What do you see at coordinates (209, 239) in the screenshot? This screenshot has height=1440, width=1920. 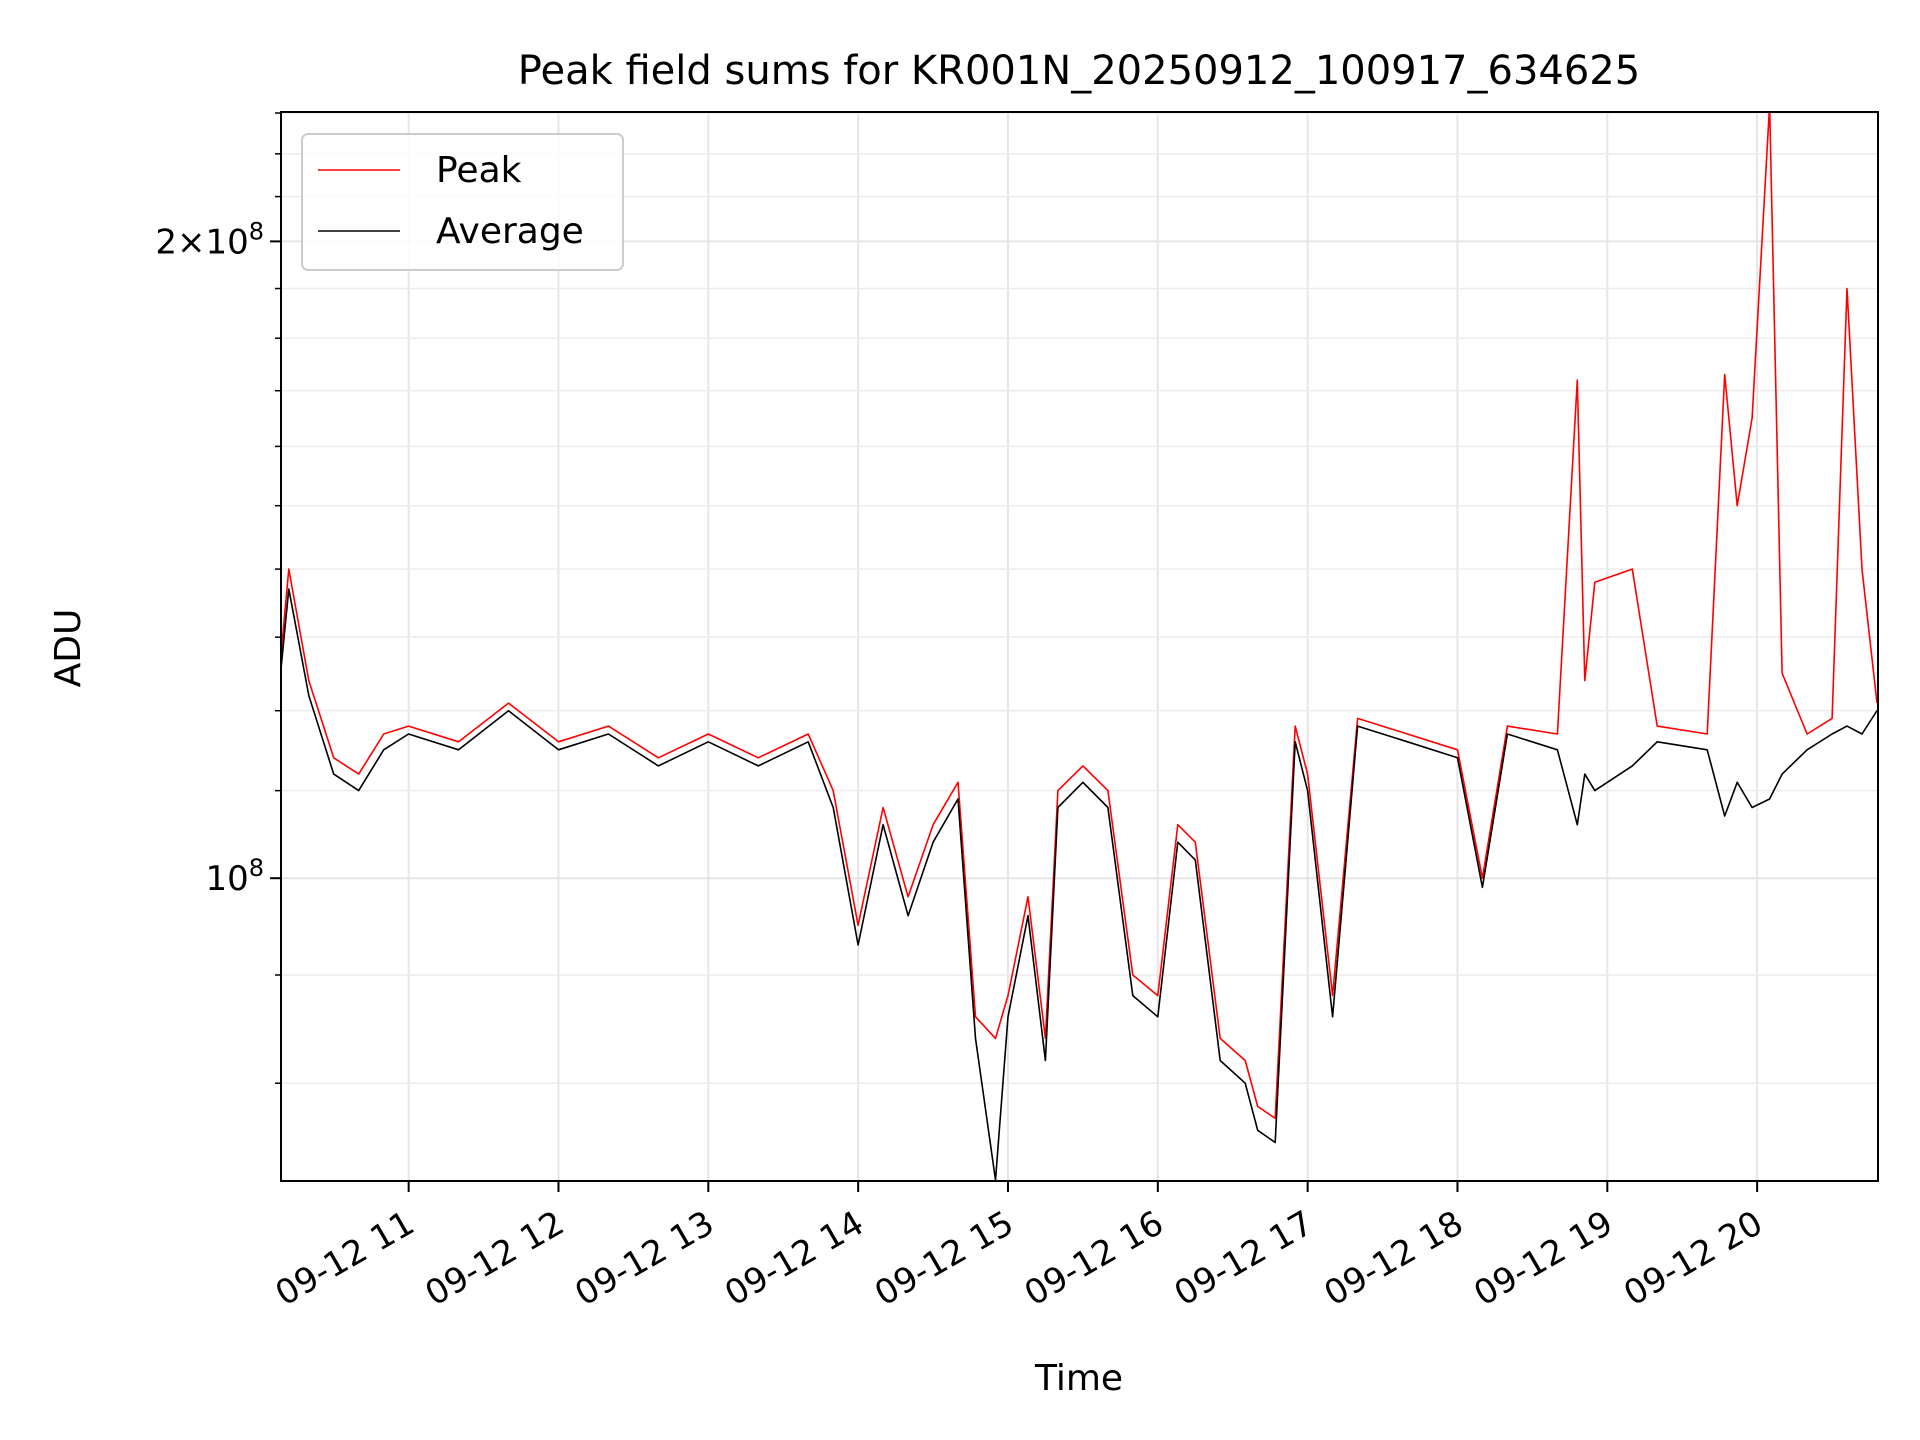 I see `y-tick-label: 2×108` at bounding box center [209, 239].